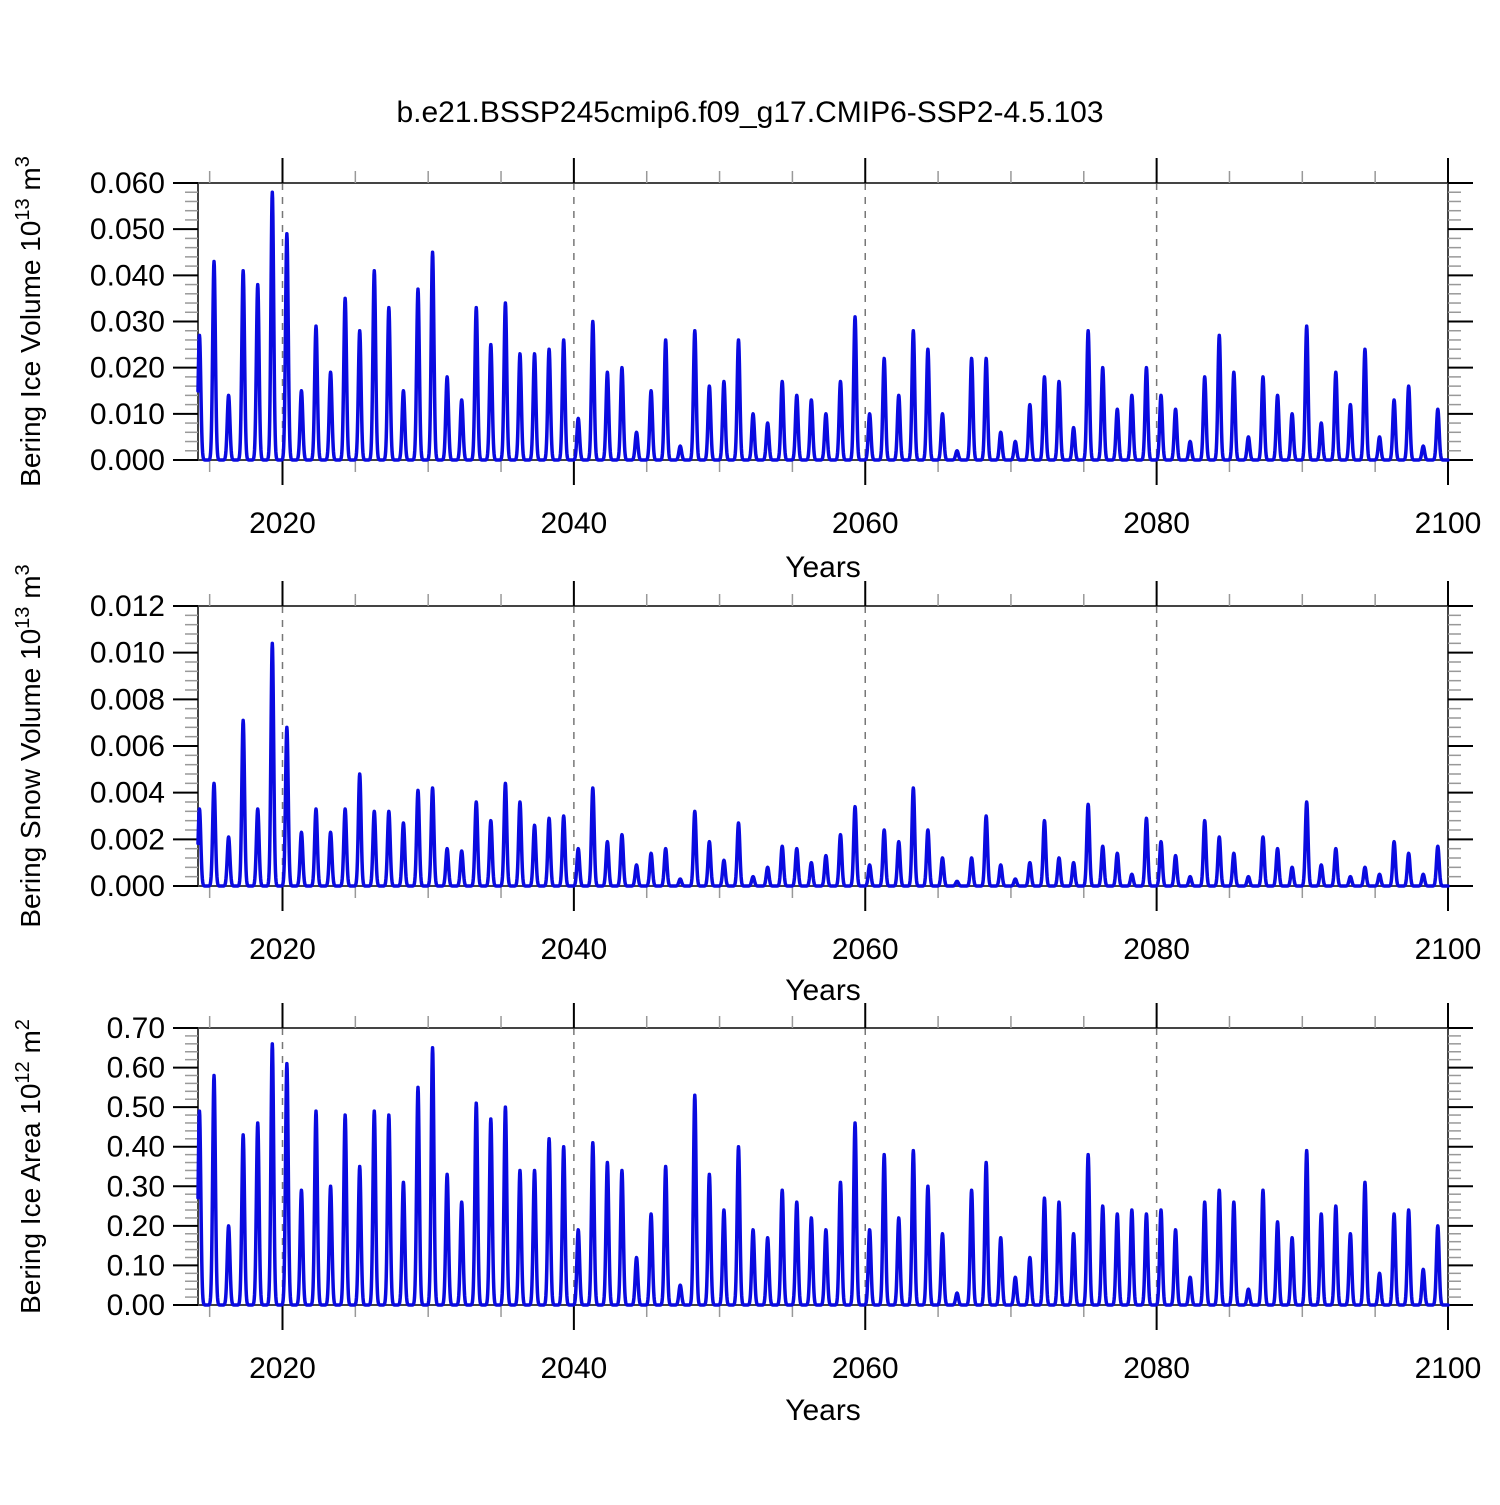 The width and height of the screenshot is (1500, 1505). Describe the element at coordinates (136, 1107) in the screenshot. I see `y-tick-label: 0.50` at that location.